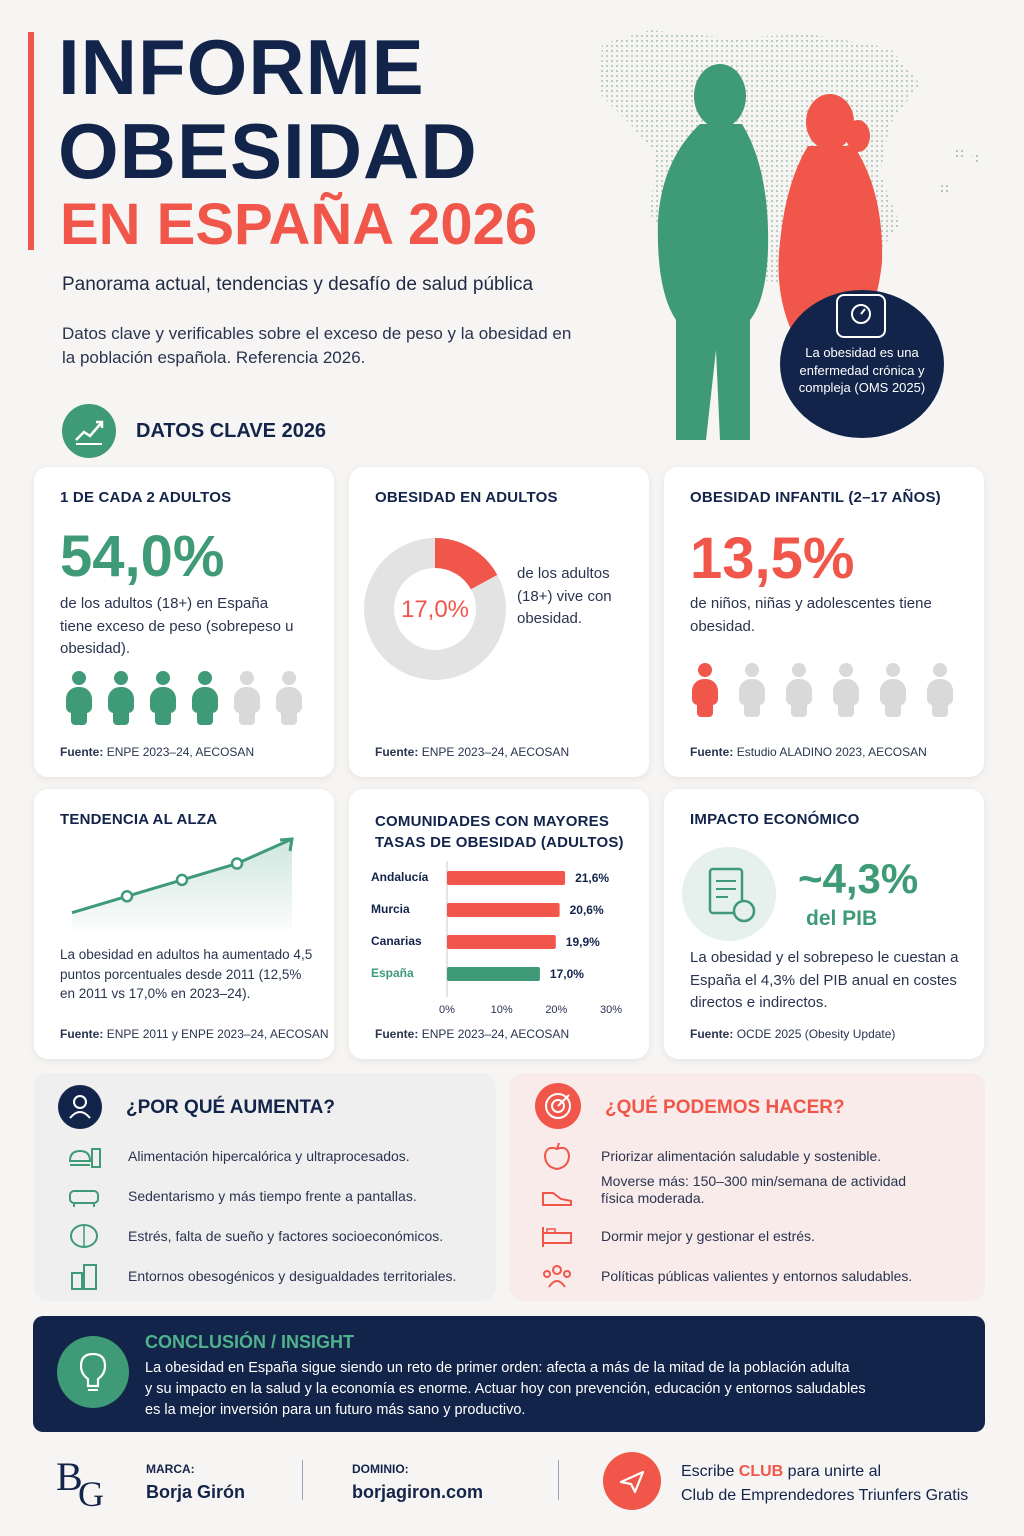 This screenshot has width=1024, height=1536. I want to click on bar-category-label: España, so click(392, 973).